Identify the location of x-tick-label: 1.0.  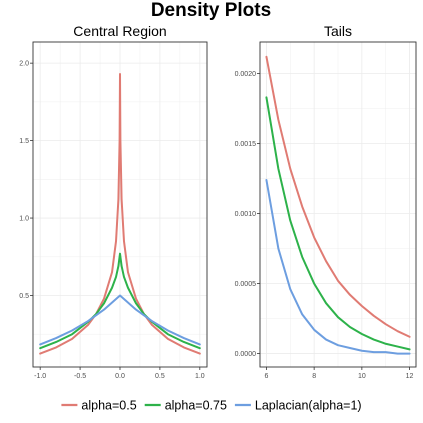
(200, 376).